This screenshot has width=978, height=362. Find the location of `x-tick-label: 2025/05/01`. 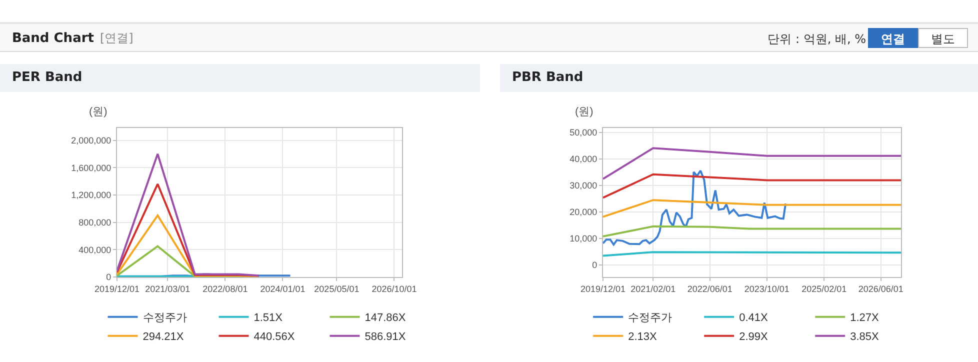

x-tick-label: 2025/05/01 is located at coordinates (337, 289).